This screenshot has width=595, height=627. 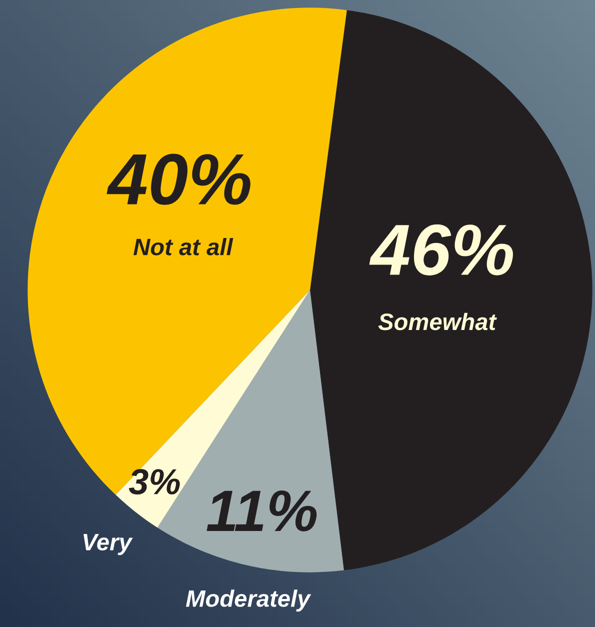 What do you see at coordinates (437, 321) in the screenshot?
I see `slice-label: Somewhat` at bounding box center [437, 321].